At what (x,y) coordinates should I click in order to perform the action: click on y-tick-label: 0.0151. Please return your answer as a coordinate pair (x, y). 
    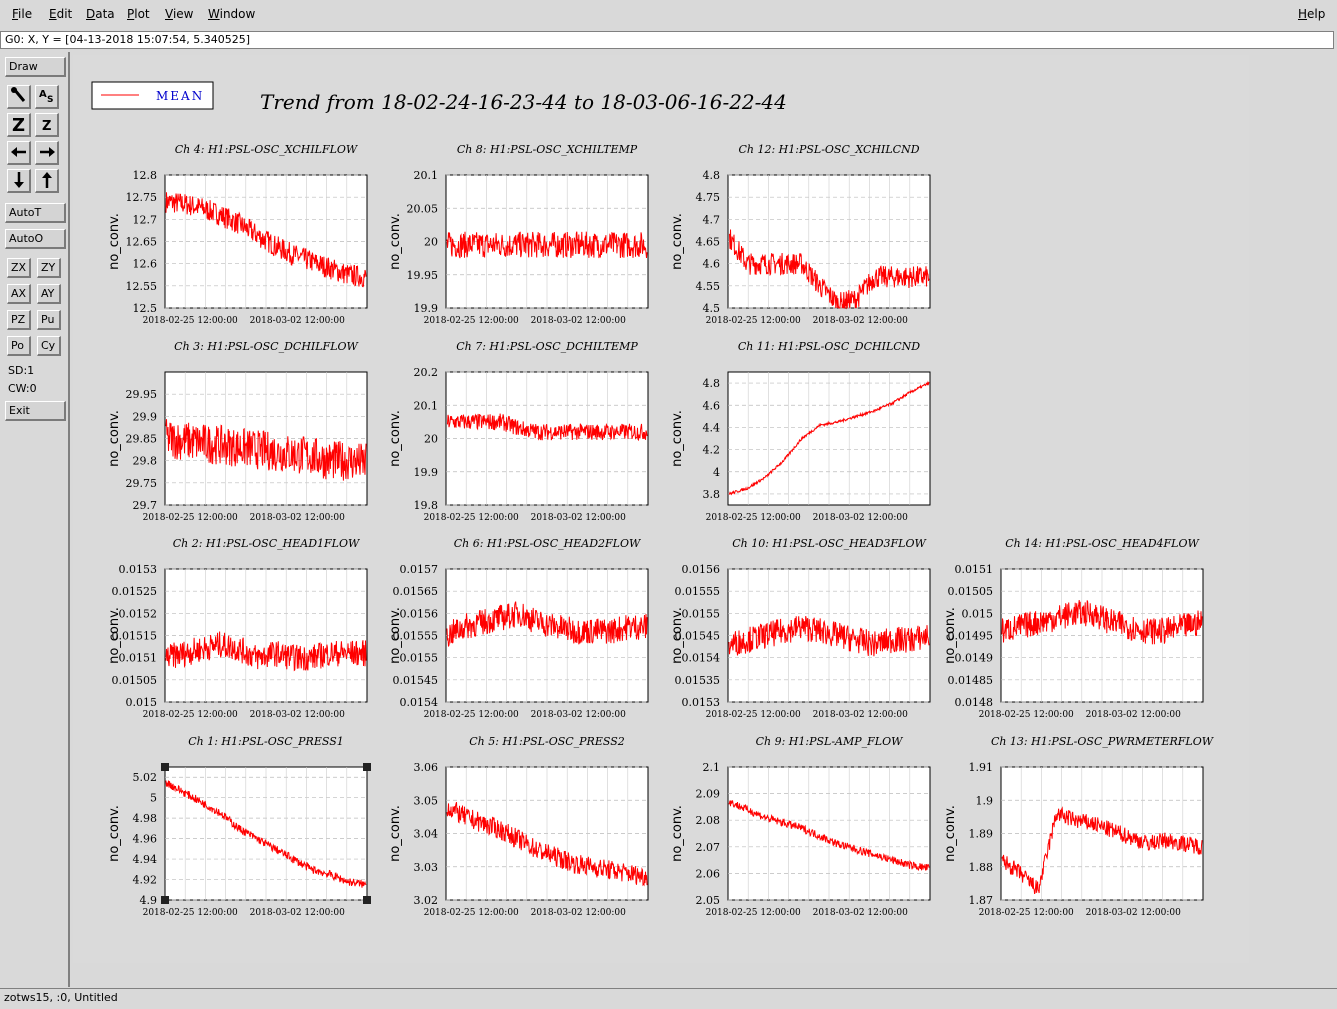
    Looking at the image, I should click on (974, 569).